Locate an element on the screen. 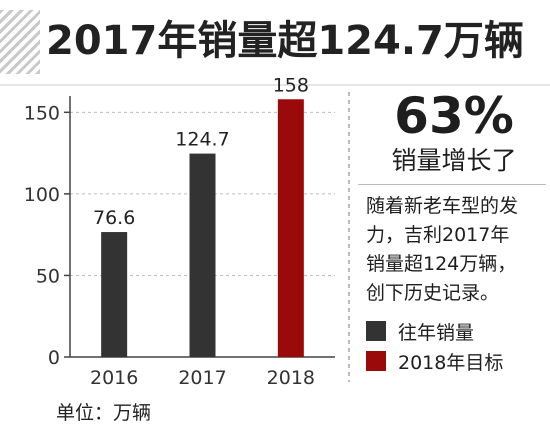  y-tick-label: 50 is located at coordinates (48, 276).